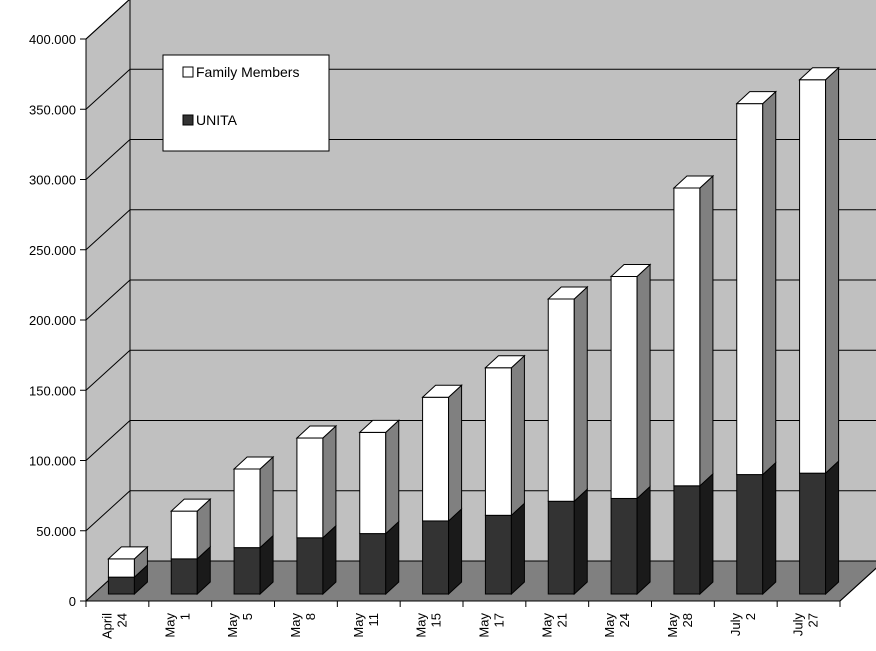  Describe the element at coordinates (373, 620) in the screenshot. I see `x-tick-label-line2: 11` at that location.